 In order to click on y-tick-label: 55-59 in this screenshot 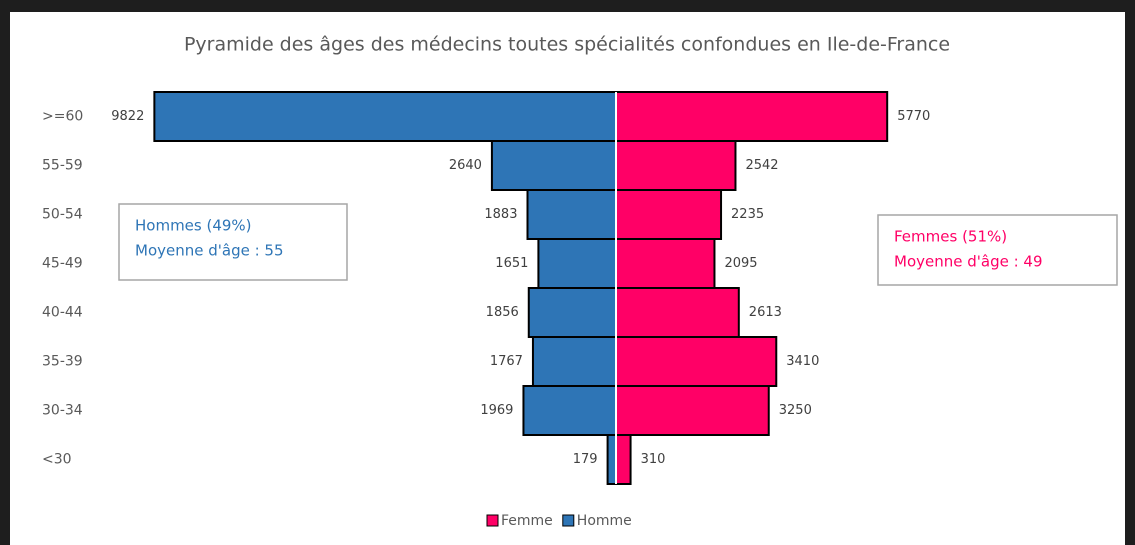, I will do `click(62, 166)`.